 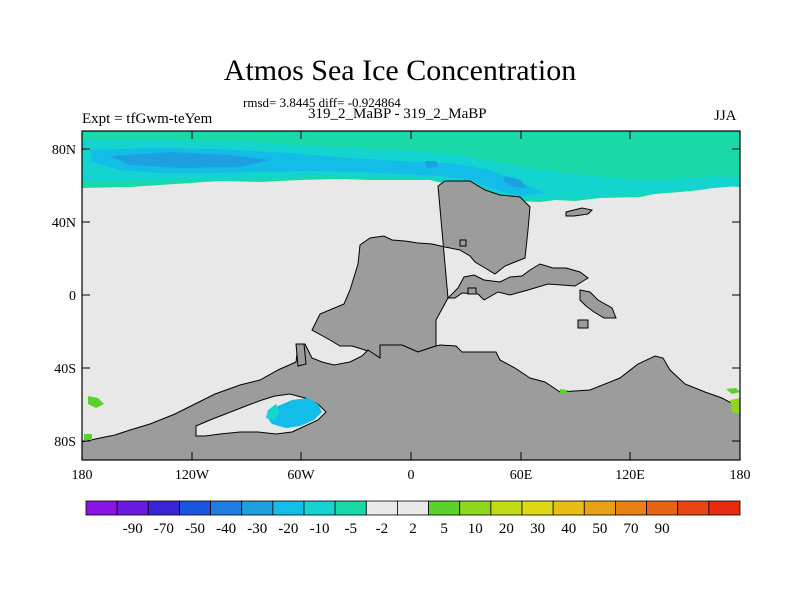 I want to click on lon-tick-label: 120E, so click(x=630, y=475).